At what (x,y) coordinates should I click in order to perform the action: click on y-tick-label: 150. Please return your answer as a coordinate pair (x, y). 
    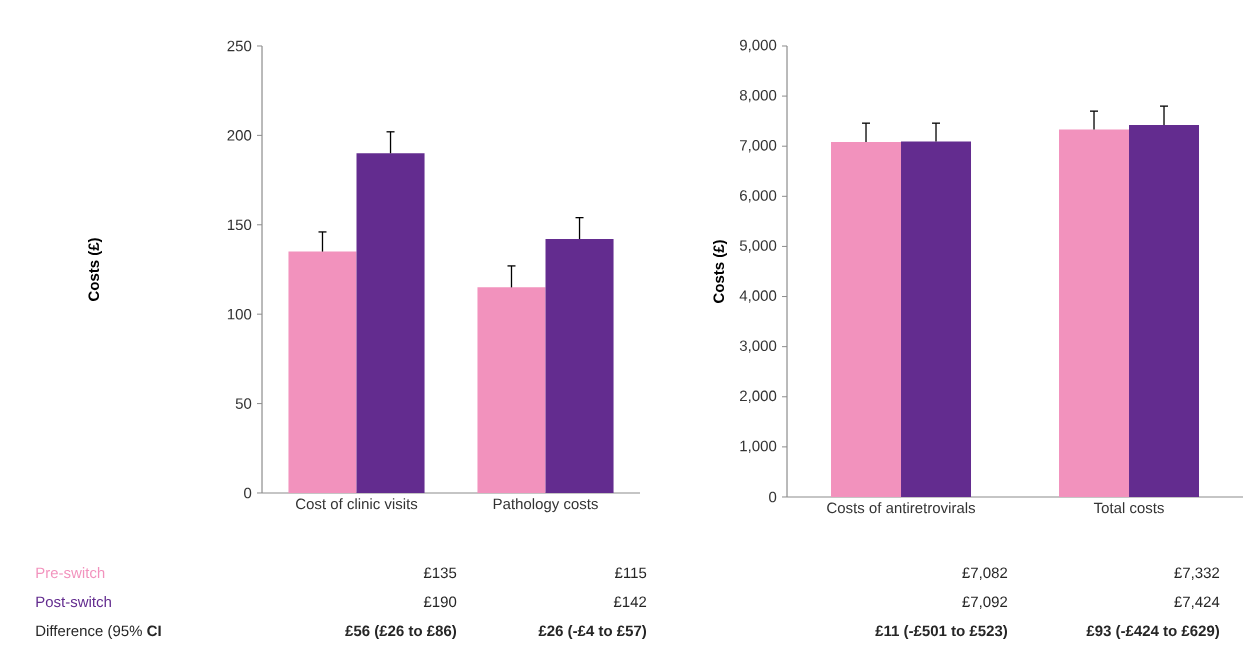
    Looking at the image, I should click on (239, 225).